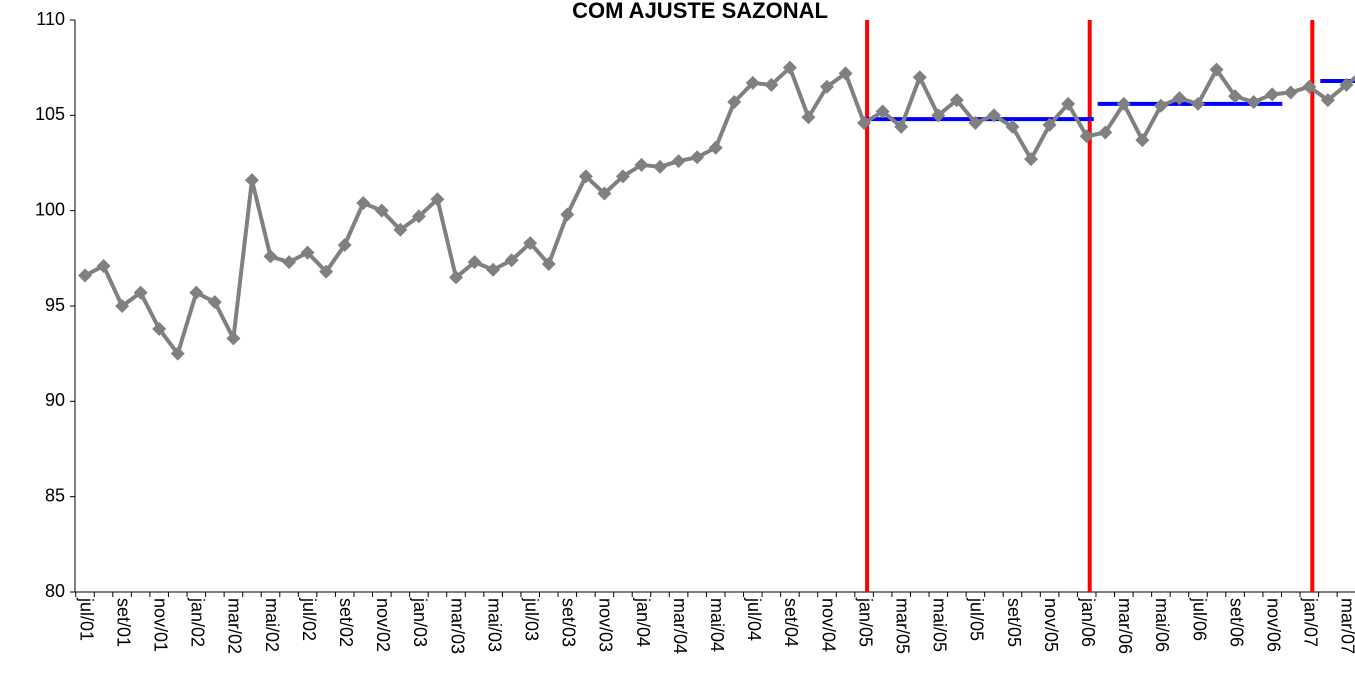 This screenshot has width=1355, height=696. Describe the element at coordinates (55, 591) in the screenshot. I see `y-tick-label: 80` at that location.